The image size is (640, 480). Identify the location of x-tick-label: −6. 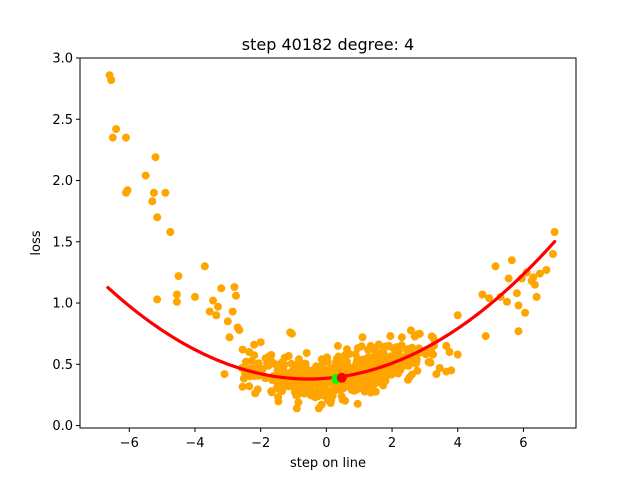
(129, 443).